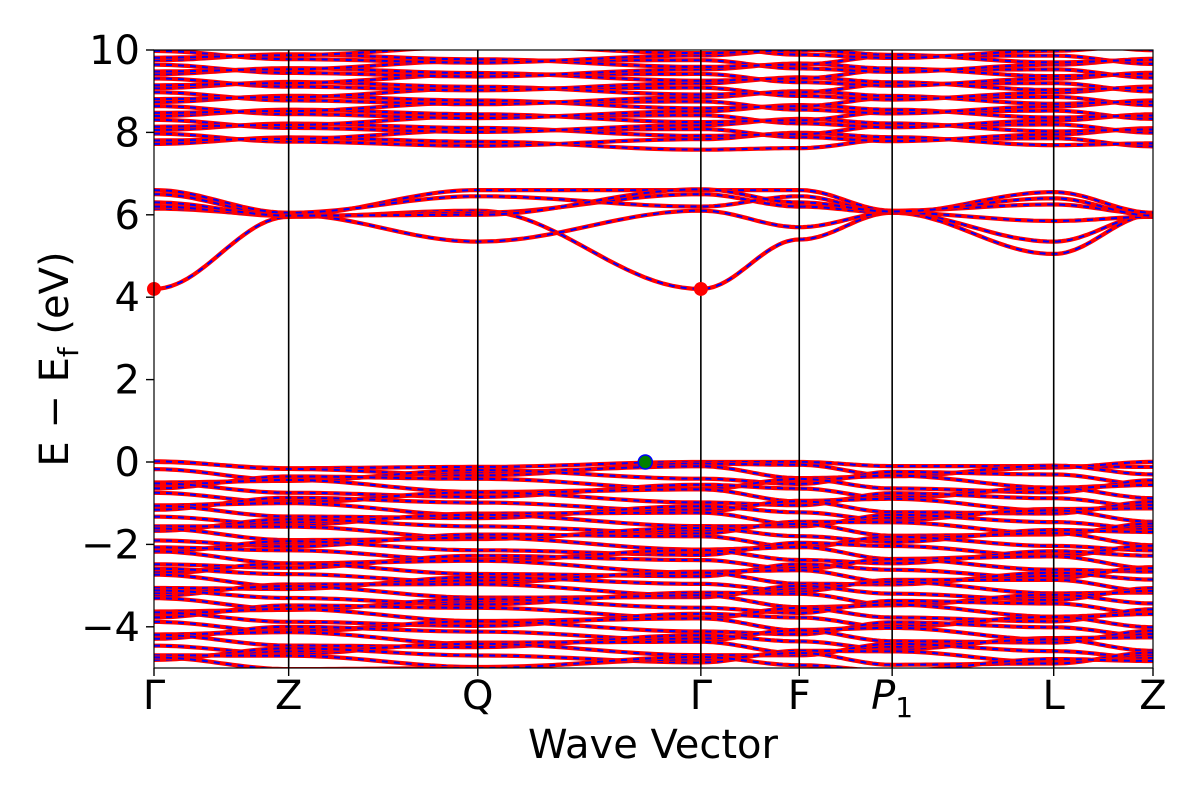  I want to click on y-axis-label-sub: f, so click(68, 351).